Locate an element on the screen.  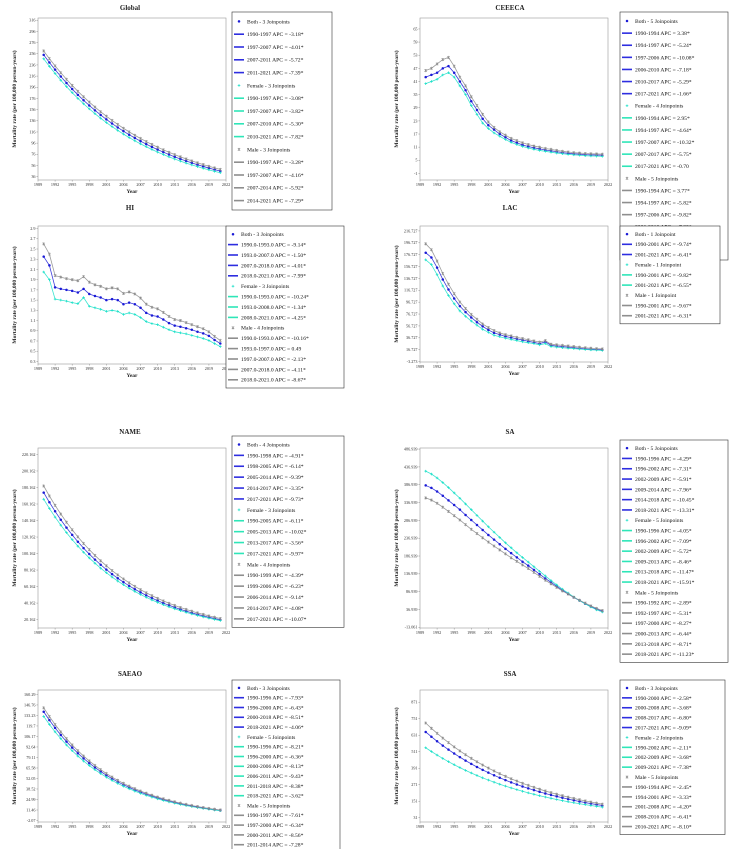
y-tick-label: 0.5 is located at coordinates (32, 351).